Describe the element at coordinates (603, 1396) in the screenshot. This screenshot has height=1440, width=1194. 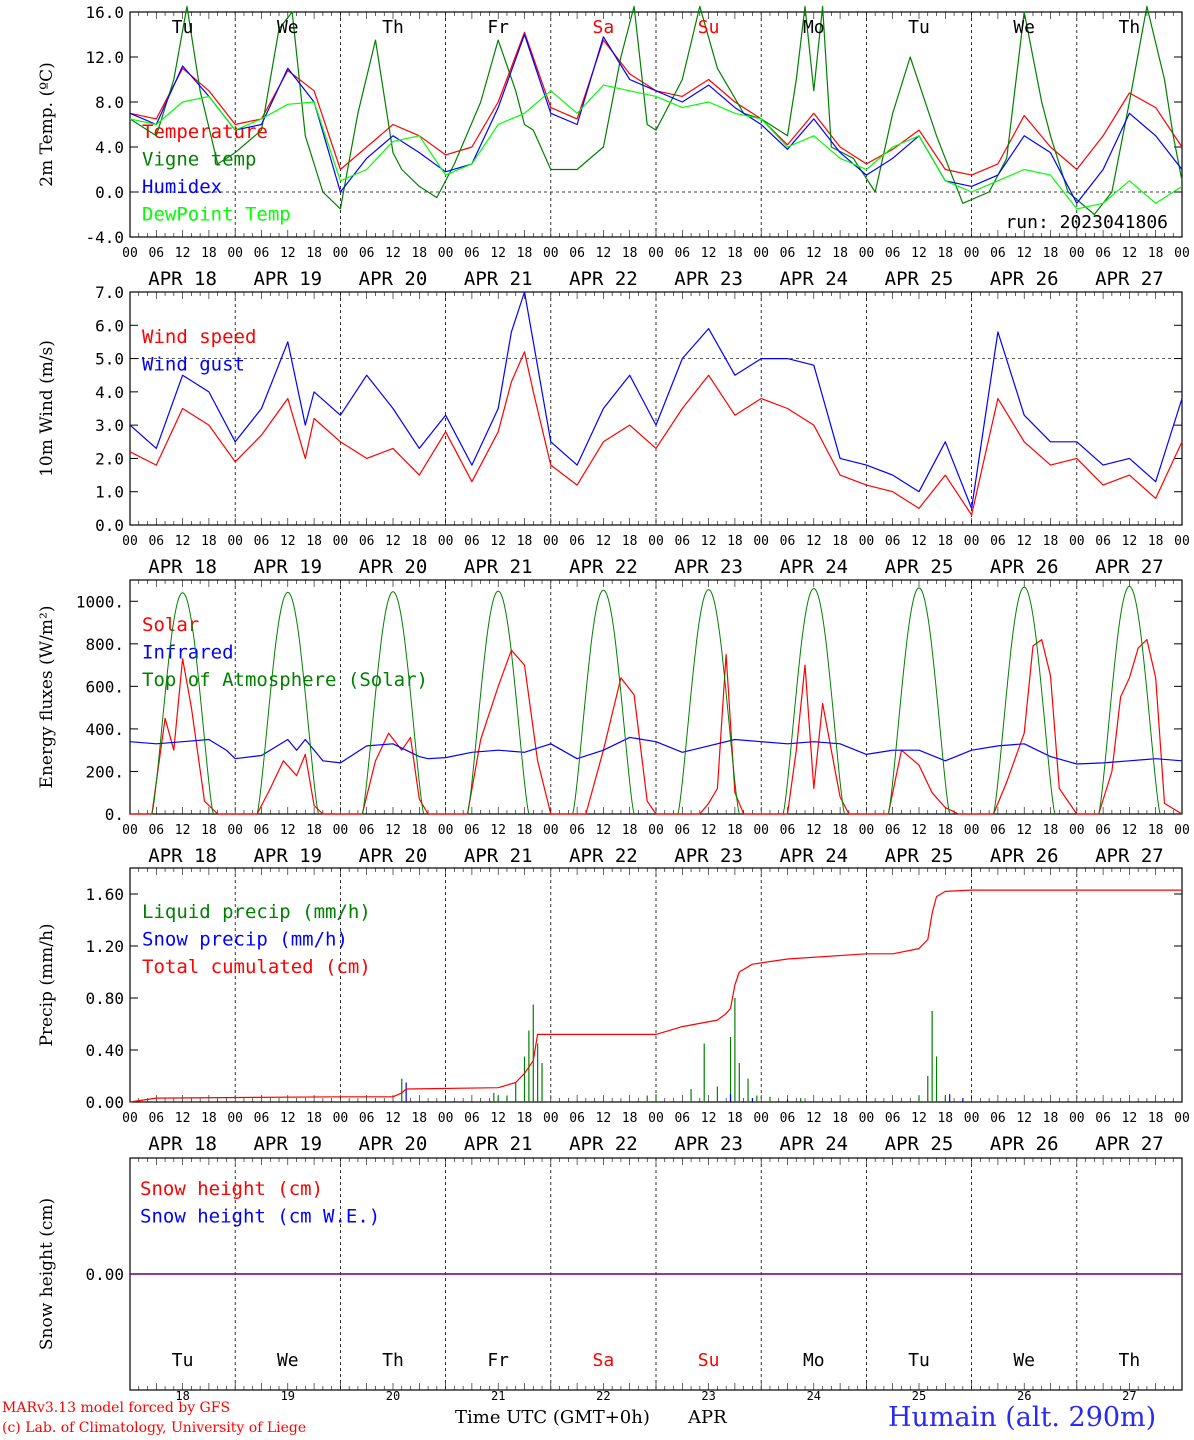
I see `day-number-label: 22` at that location.